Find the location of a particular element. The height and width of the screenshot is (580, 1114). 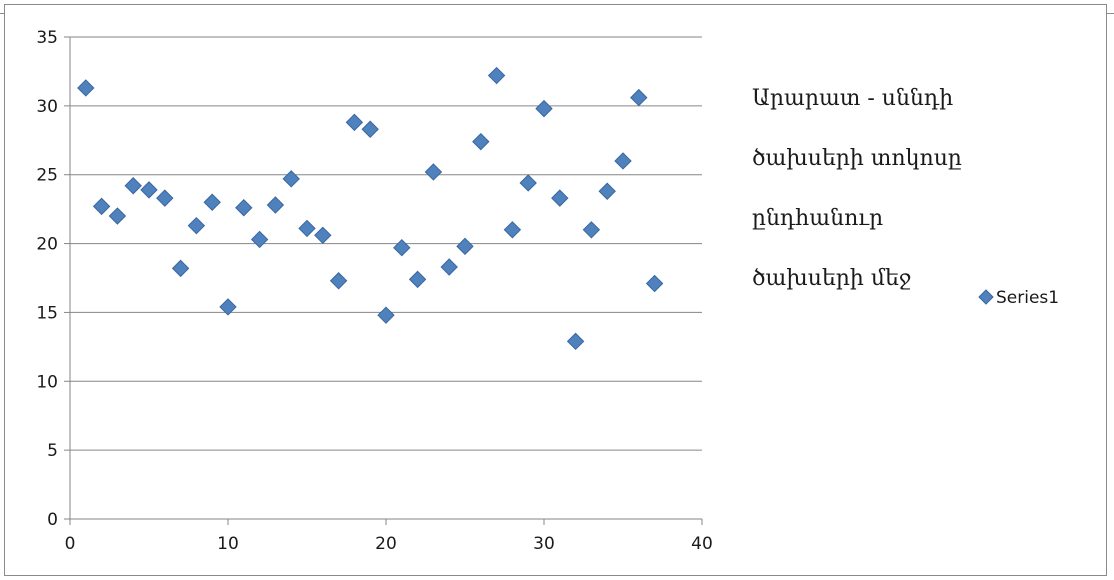

y-tick-label: 10 is located at coordinates (47, 382).